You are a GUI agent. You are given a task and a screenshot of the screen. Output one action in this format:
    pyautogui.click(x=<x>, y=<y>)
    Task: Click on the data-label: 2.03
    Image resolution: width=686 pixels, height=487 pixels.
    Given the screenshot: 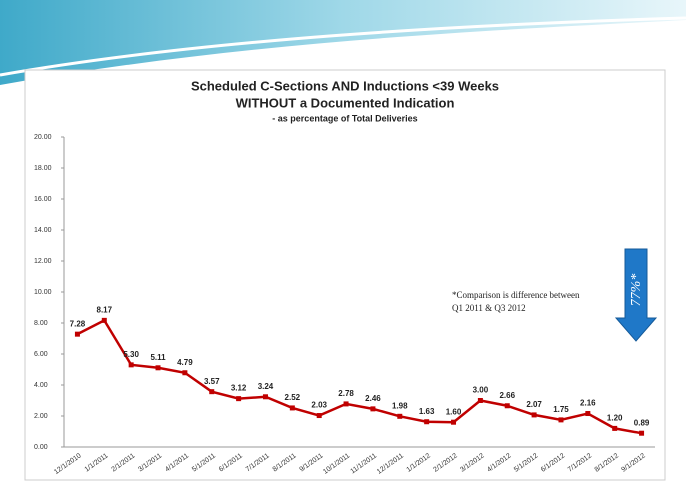 What is the action you would take?
    pyautogui.click(x=319, y=405)
    